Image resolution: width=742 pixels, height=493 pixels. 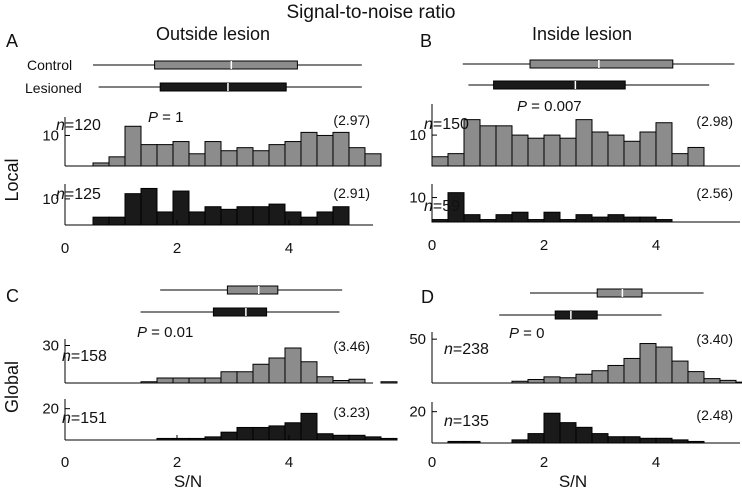 I want to click on p-value-label: P = 1, so click(x=165, y=117).